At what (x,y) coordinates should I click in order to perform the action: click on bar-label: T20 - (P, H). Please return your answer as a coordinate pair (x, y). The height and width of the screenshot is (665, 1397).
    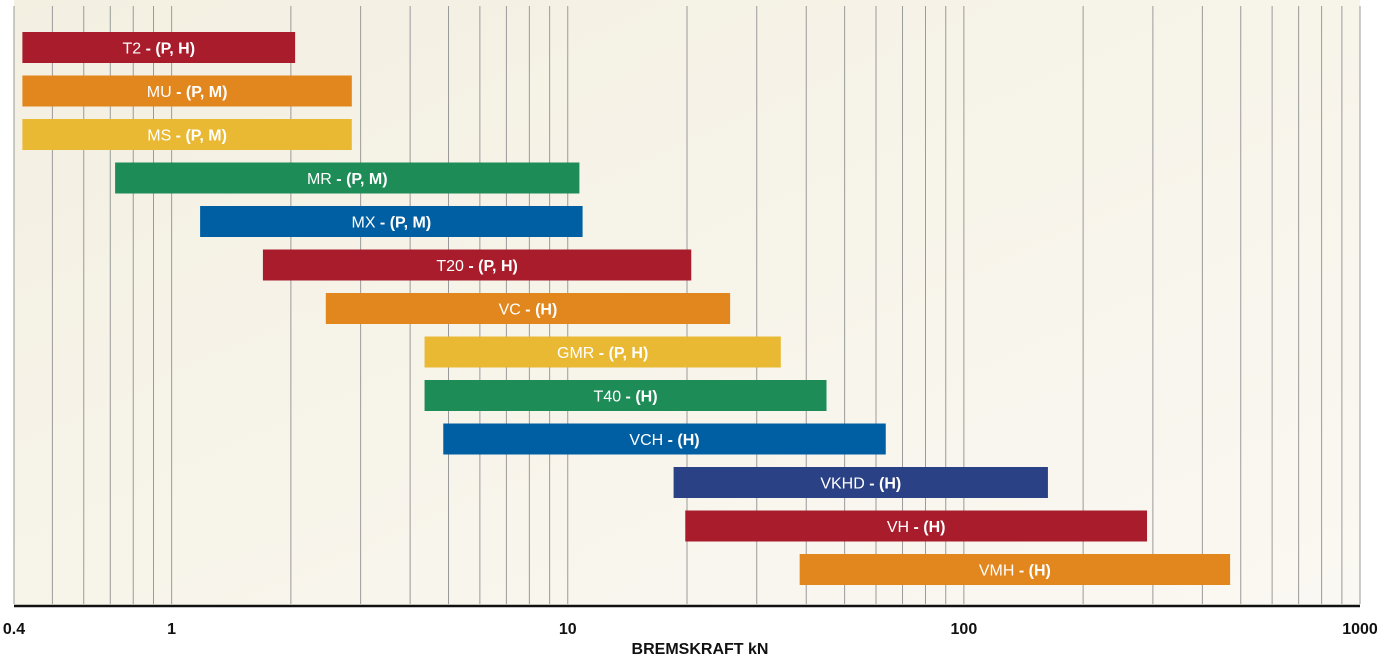
    Looking at the image, I should click on (477, 266).